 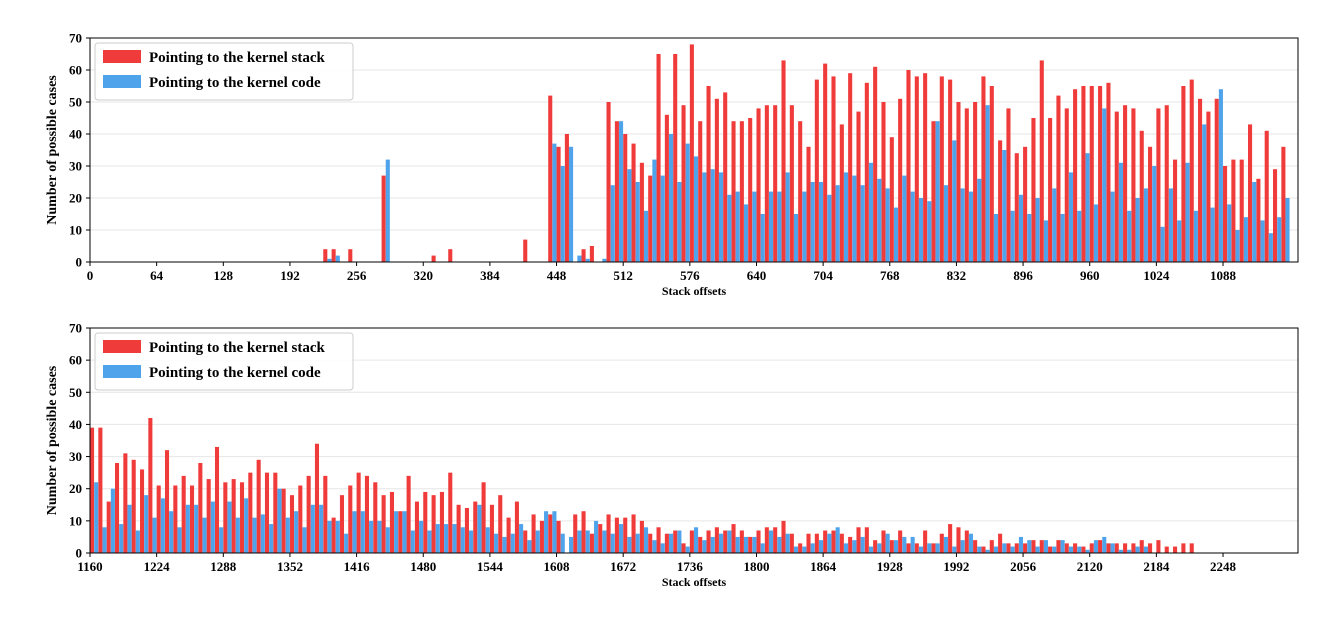 What do you see at coordinates (1023, 275) in the screenshot?
I see `x-tick-label: 896` at bounding box center [1023, 275].